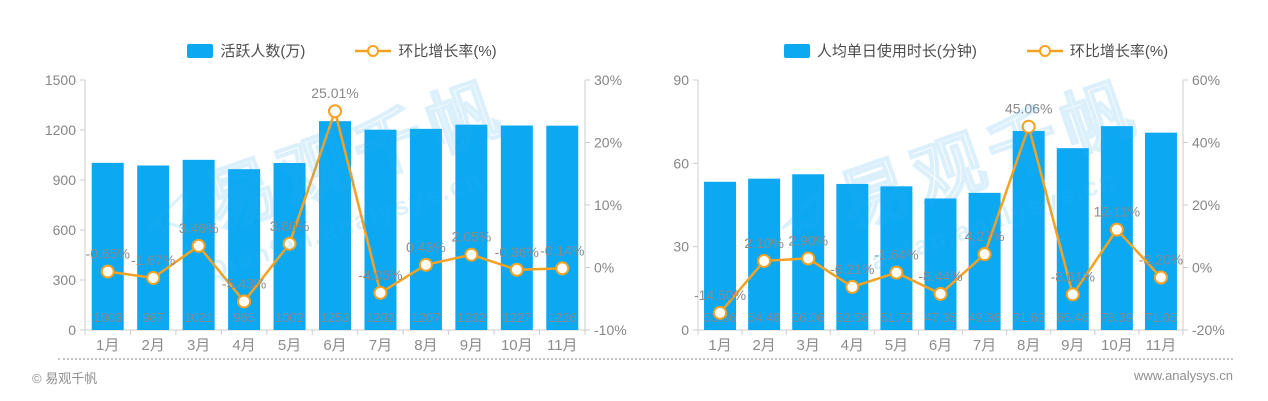 This screenshot has width=1268, height=401. I want to click on legend-label-bar: 活跃人数(万), so click(263, 51).